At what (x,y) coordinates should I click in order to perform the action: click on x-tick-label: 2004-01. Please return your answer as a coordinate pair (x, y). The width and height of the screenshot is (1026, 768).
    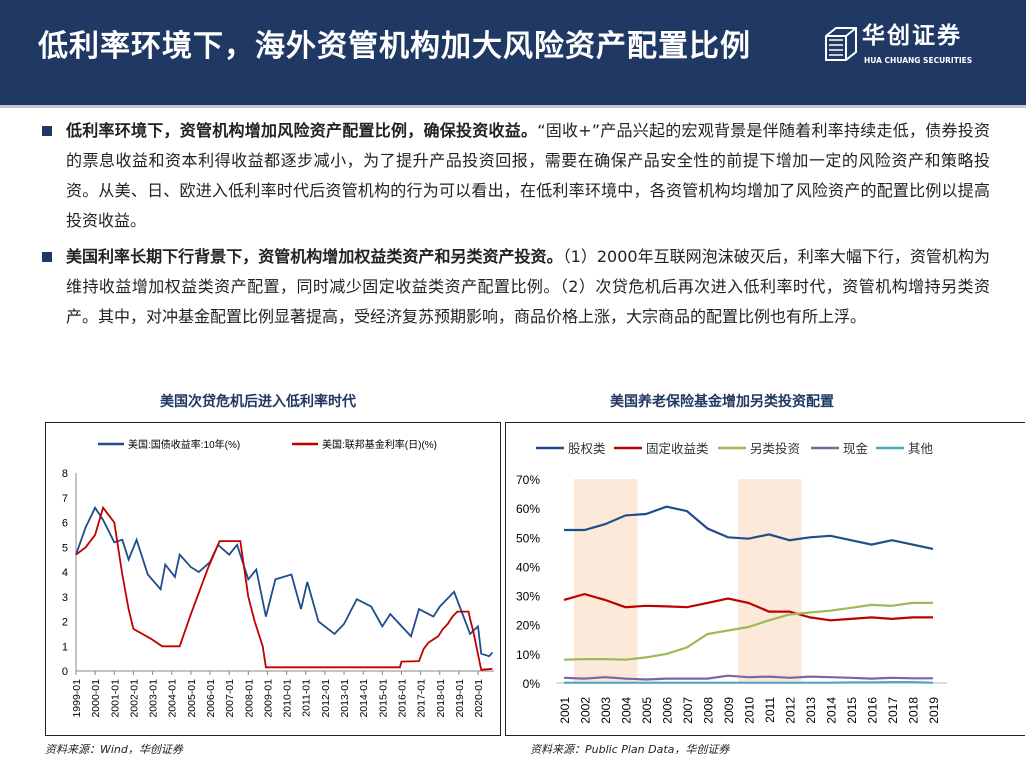
    Looking at the image, I should click on (173, 698).